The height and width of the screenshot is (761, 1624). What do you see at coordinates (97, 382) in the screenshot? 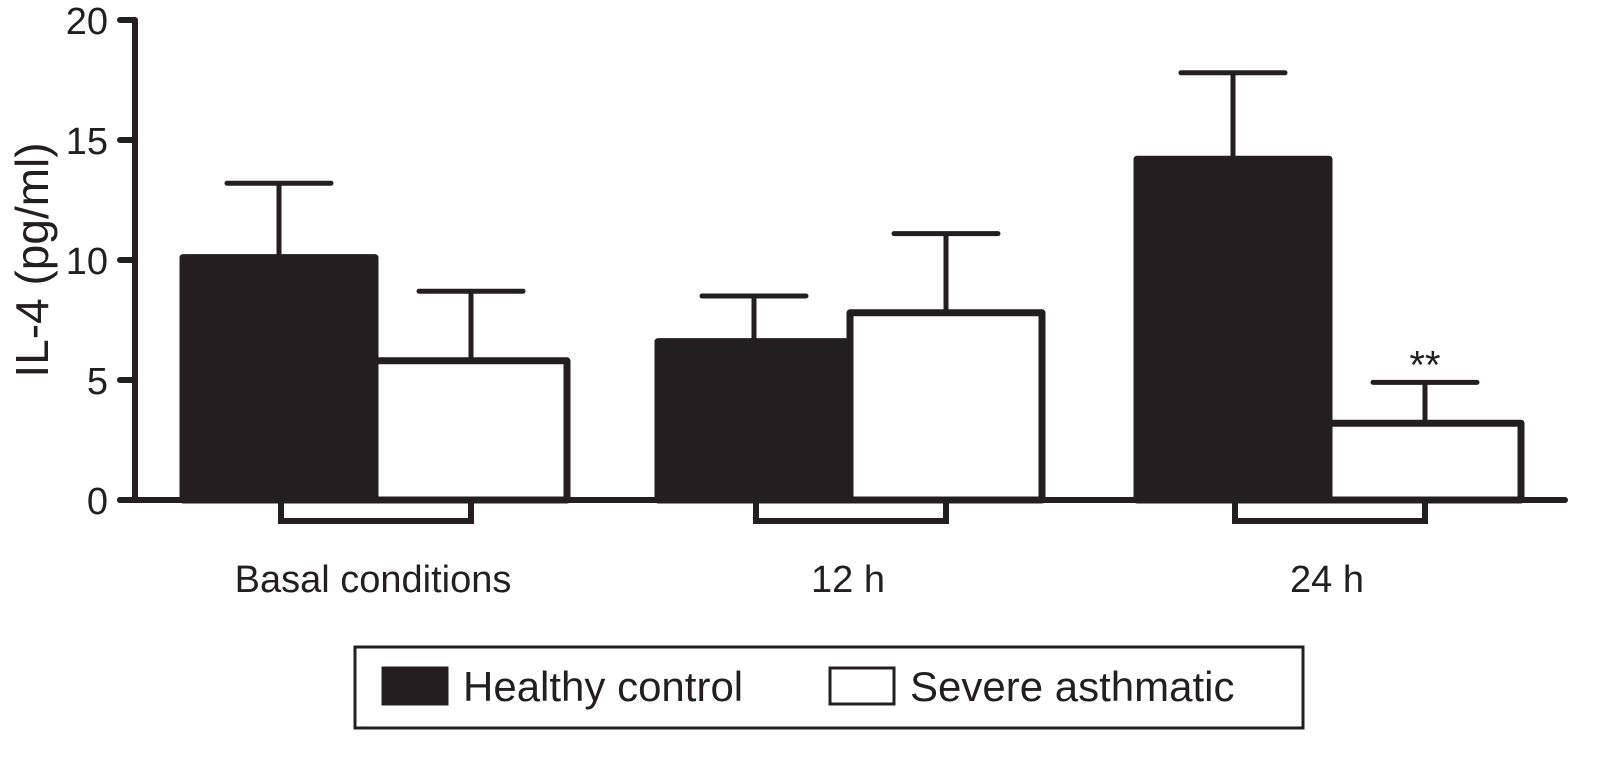
I see `y-tick-label: 5` at bounding box center [97, 382].